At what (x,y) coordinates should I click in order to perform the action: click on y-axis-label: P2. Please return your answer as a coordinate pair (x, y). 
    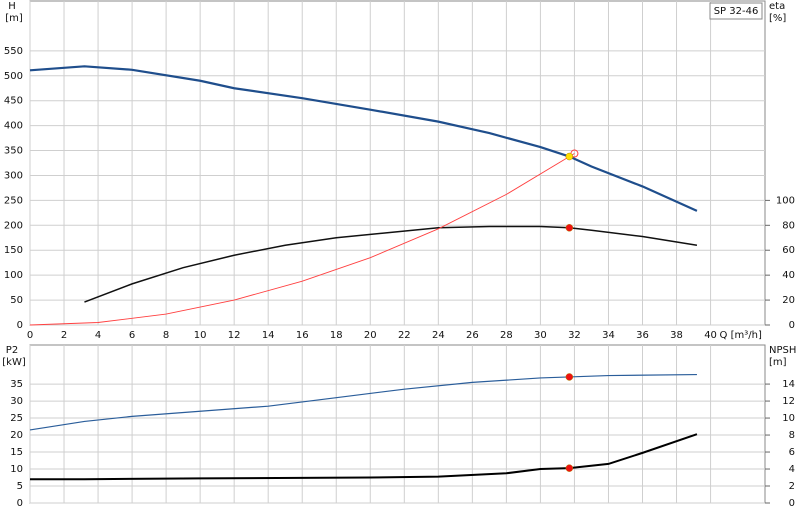
    Looking at the image, I should click on (12, 350).